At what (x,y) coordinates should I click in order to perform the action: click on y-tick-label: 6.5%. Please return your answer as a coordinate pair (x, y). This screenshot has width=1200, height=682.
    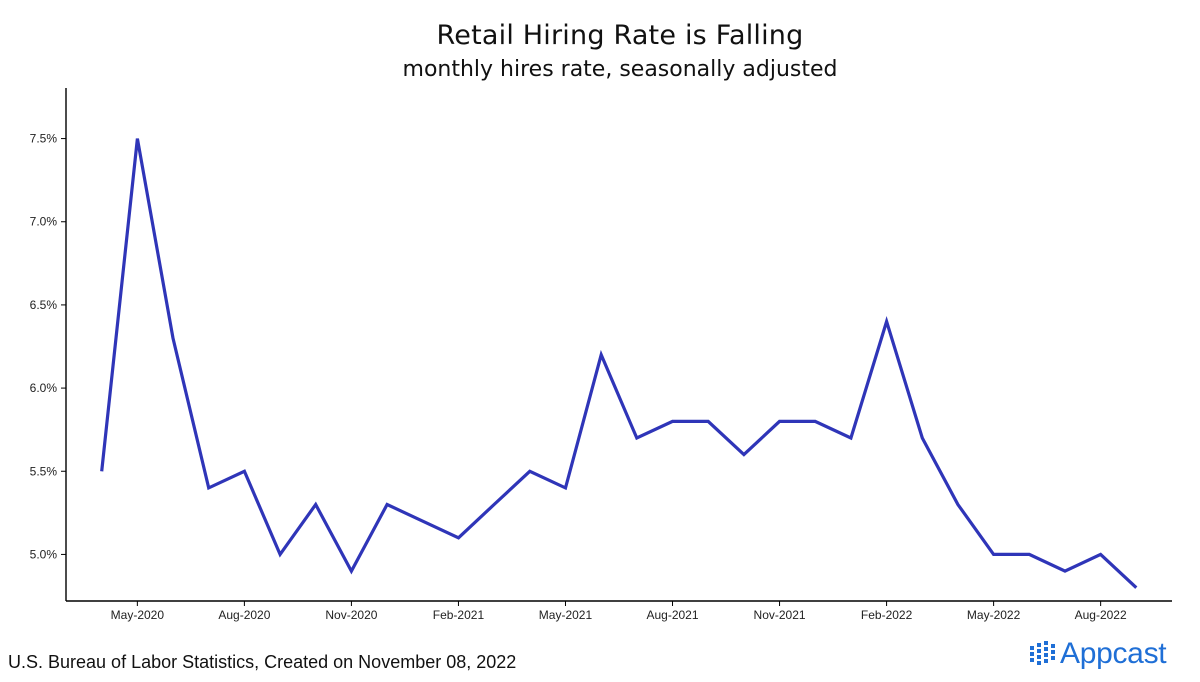
    Looking at the image, I should click on (44, 305).